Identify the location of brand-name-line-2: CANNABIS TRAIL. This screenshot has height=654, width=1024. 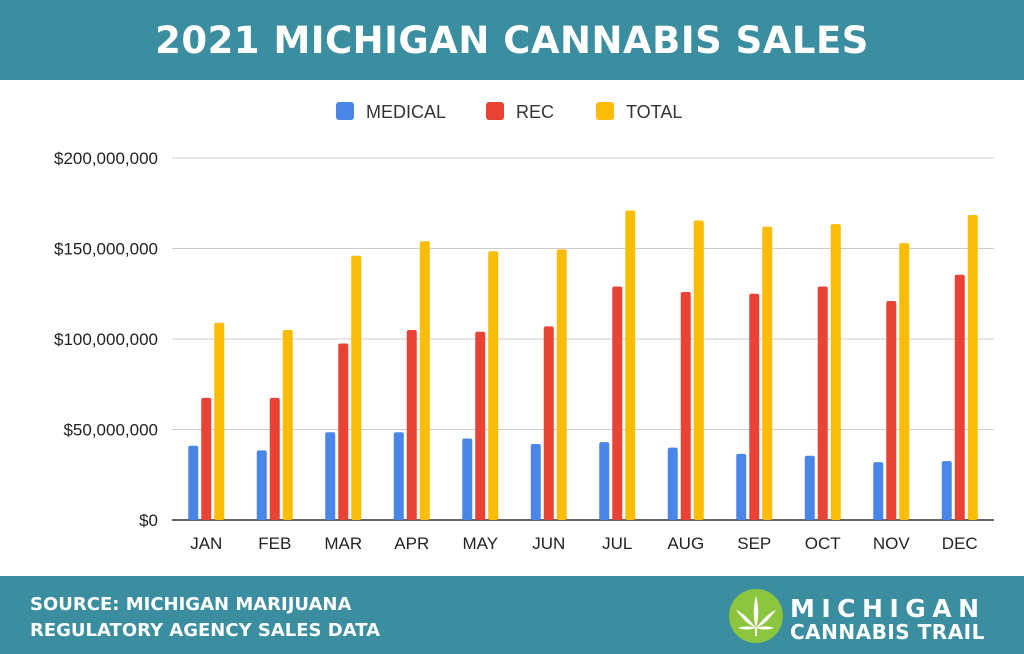
(887, 632).